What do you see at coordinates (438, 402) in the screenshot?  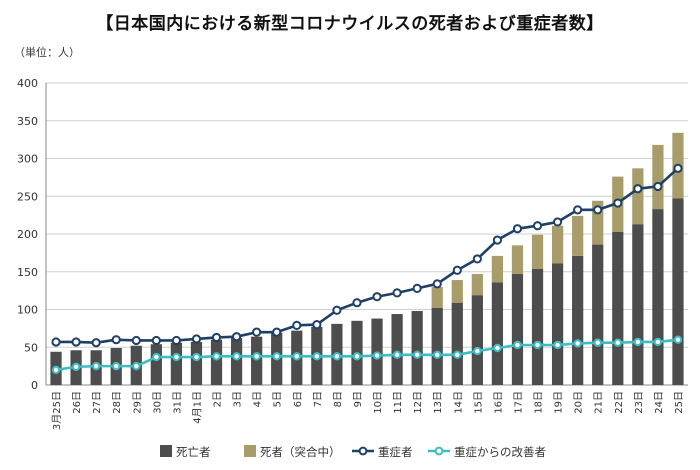 I see `x-tick-label: 13日` at bounding box center [438, 402].